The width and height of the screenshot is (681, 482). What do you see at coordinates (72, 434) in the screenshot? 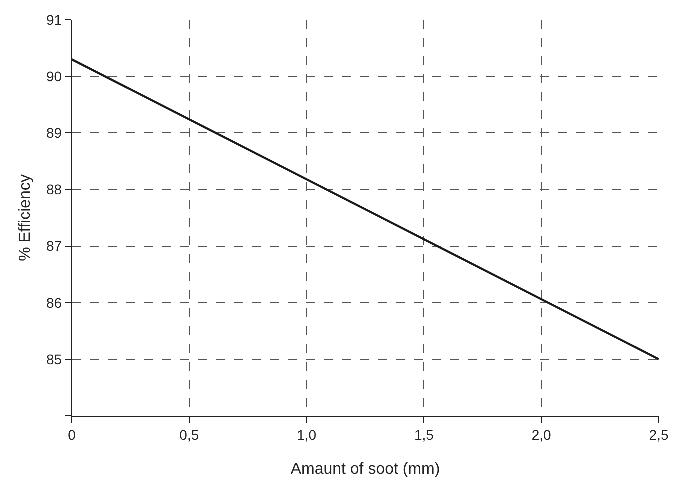
I see `x-tick-label: 0` at bounding box center [72, 434].